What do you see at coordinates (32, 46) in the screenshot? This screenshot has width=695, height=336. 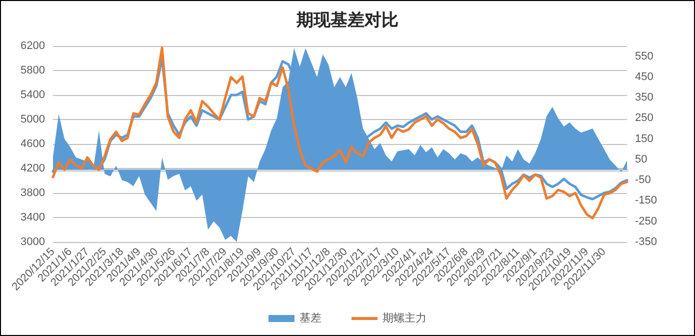 I see `y-tick-label: 6200` at bounding box center [32, 46].